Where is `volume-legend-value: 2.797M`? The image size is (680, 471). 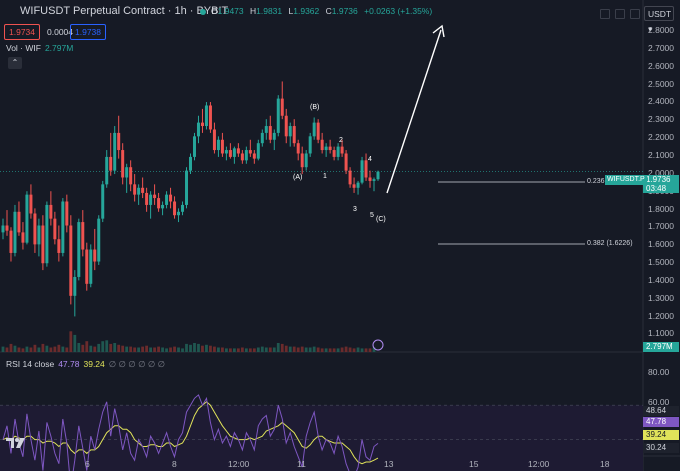
volume-legend-value: 2.797M is located at coordinates (59, 48).